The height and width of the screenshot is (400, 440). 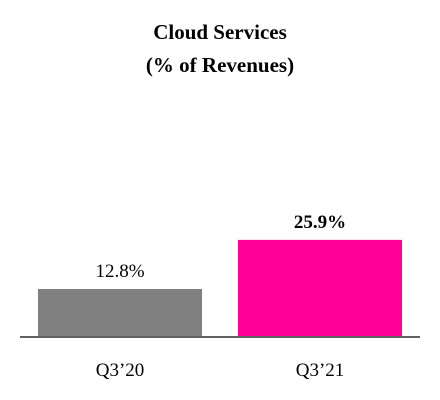 What do you see at coordinates (320, 222) in the screenshot?
I see `data-label-2: 25.9%` at bounding box center [320, 222].